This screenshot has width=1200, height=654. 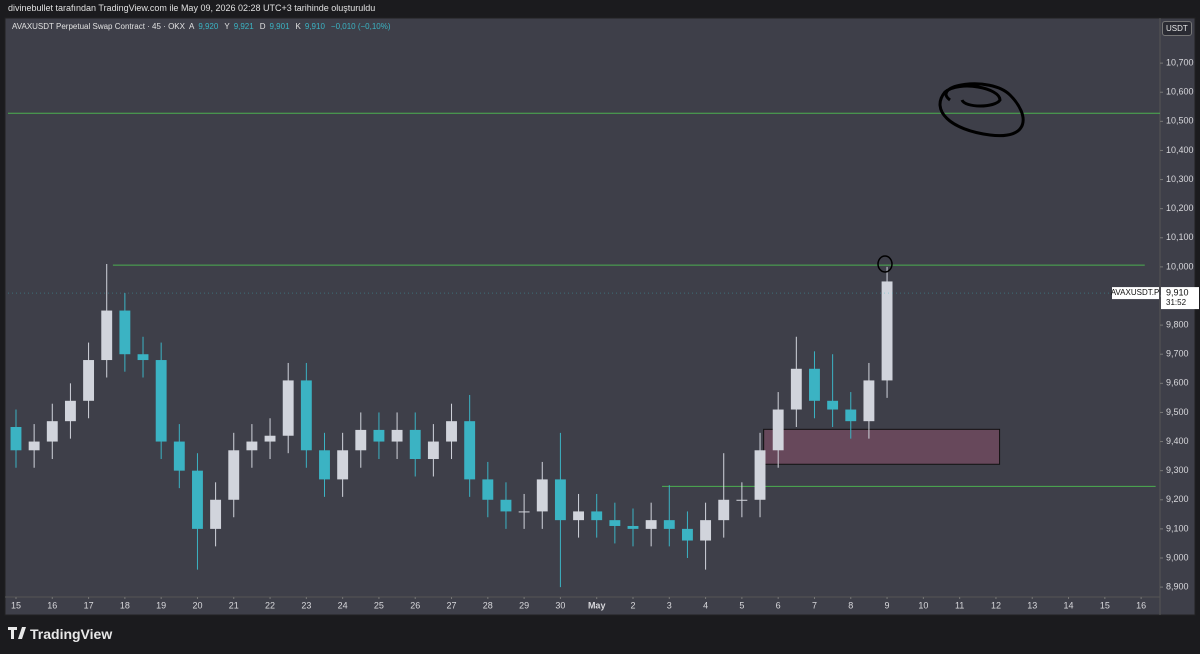 I want to click on currency-button: USDT, so click(x=1177, y=28).